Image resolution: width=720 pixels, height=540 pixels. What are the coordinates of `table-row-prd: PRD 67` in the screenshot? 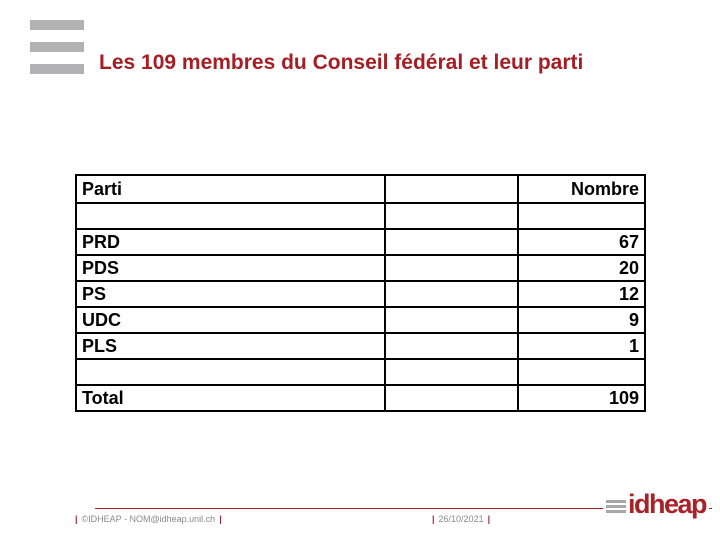 It's located at (360, 242).